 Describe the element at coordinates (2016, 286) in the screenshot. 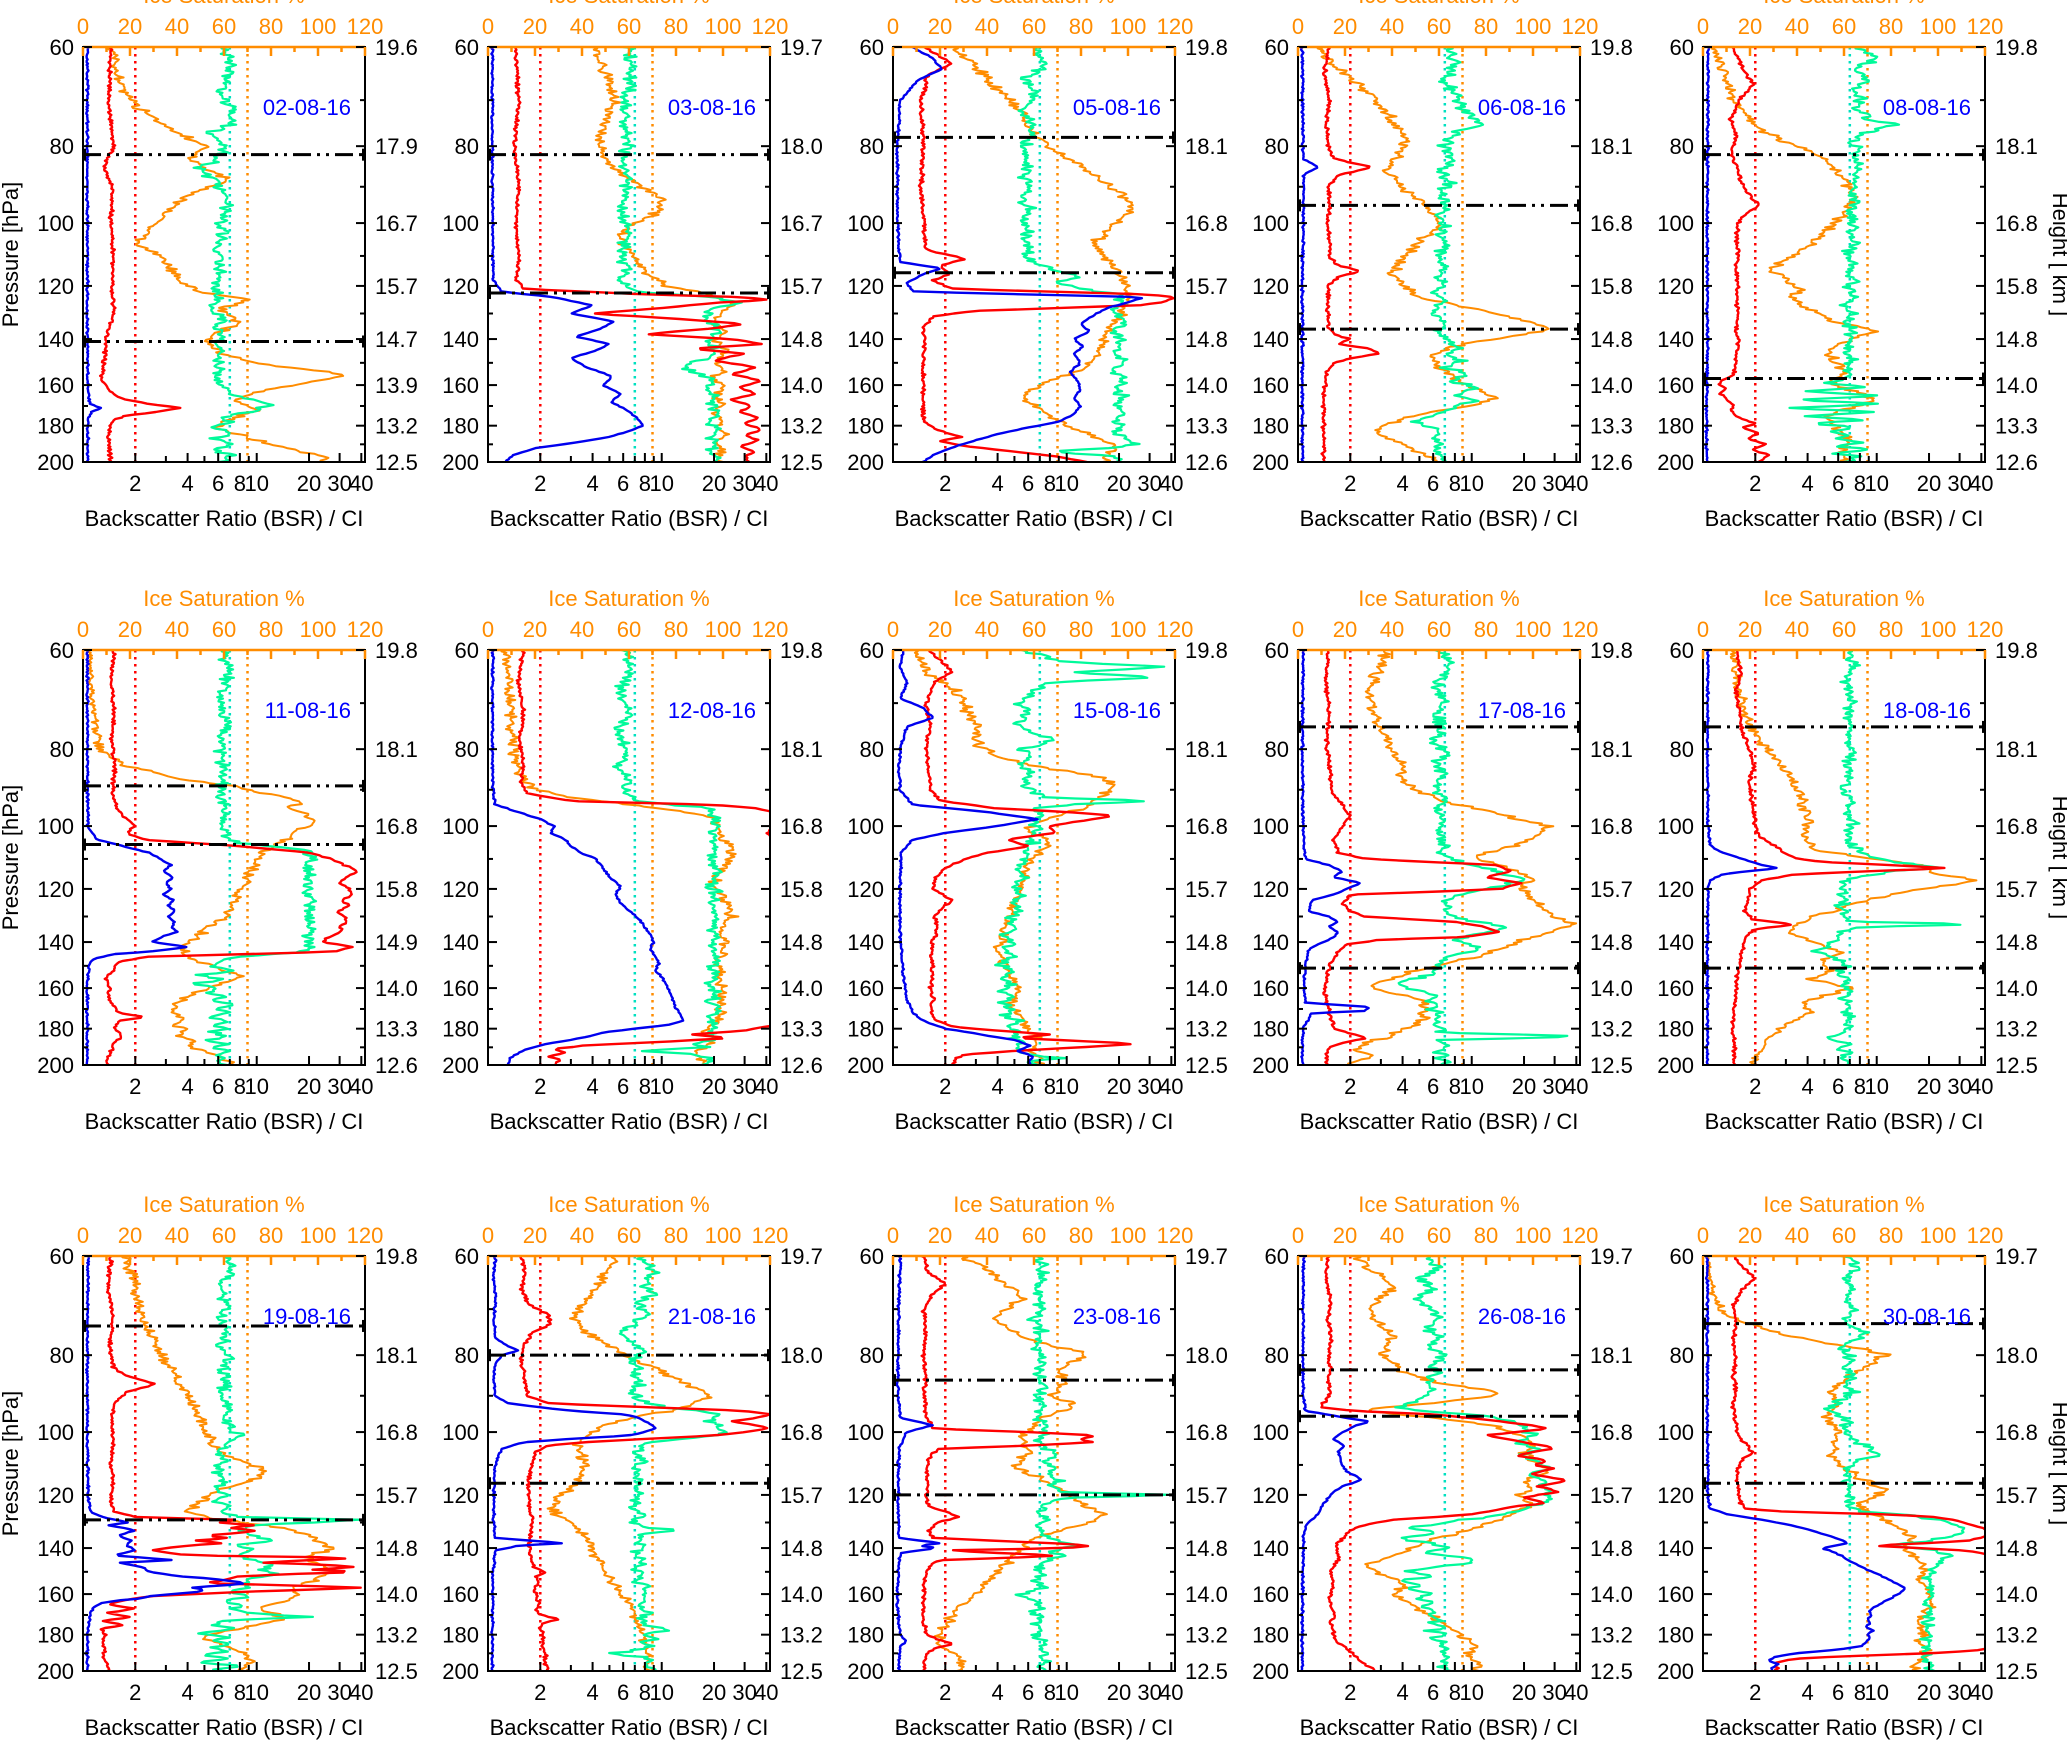

I see `height-tick-label: 15.8` at that location.